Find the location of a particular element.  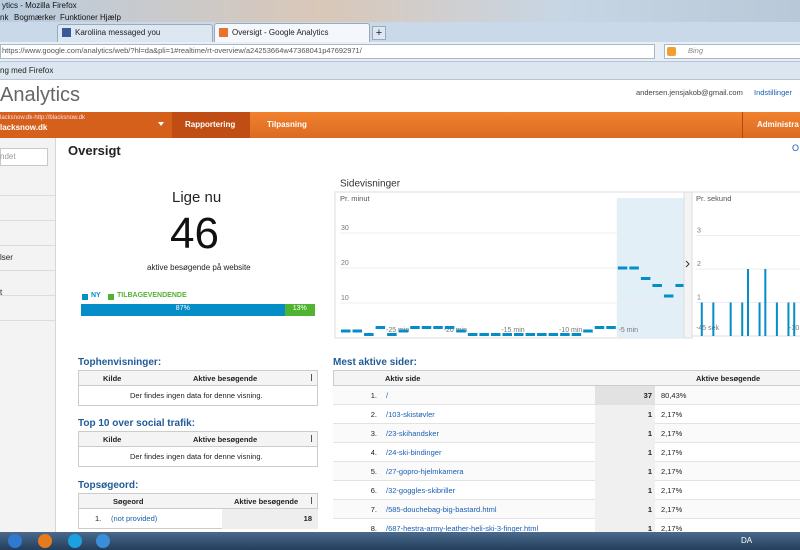

now-title: Lige nu is located at coordinates (197, 197).